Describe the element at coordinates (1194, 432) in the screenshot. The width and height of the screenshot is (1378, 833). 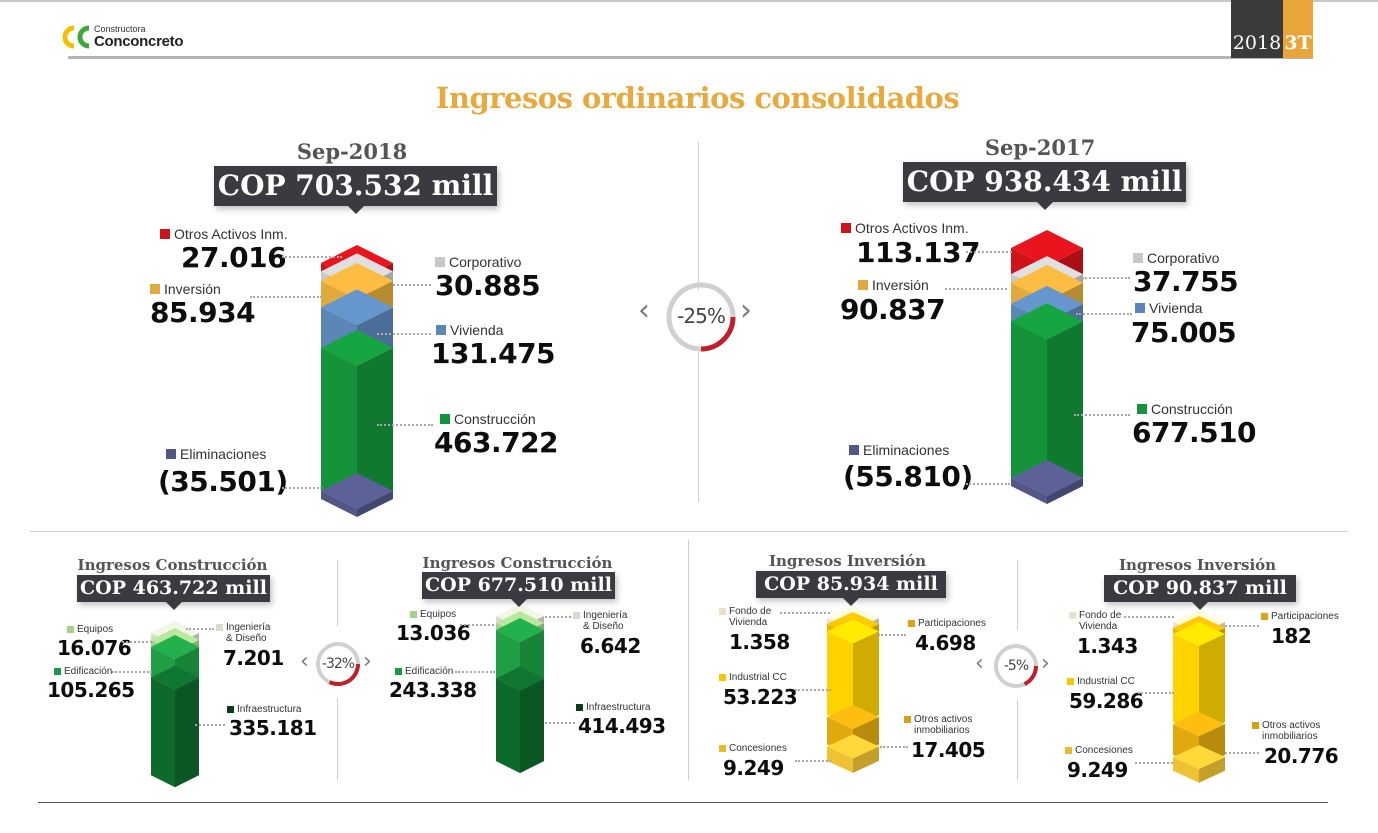
I see `value-construccion-2017: 677.510` at that location.